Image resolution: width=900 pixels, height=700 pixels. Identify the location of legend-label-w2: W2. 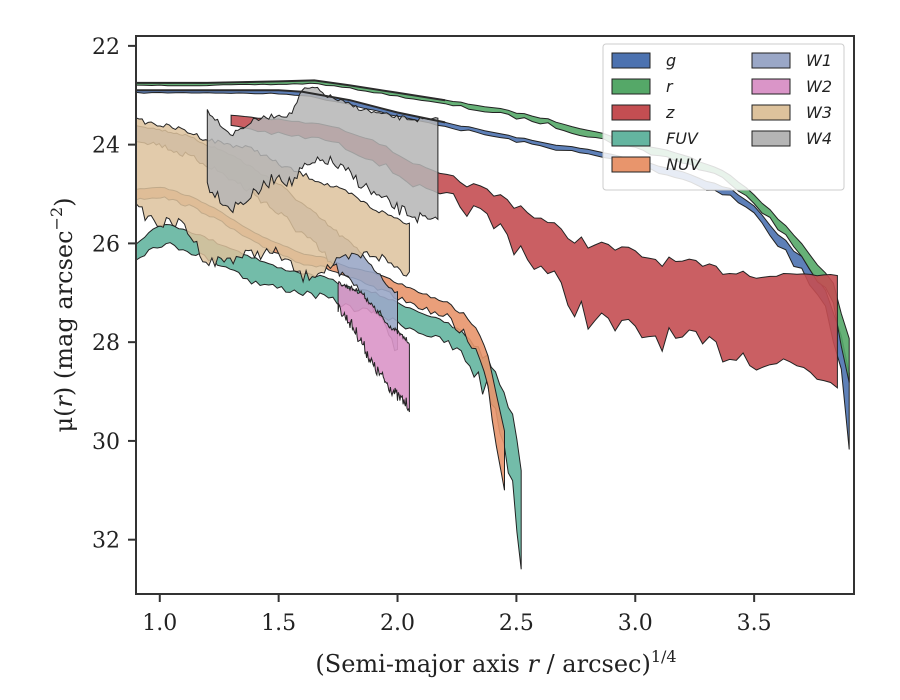
(819, 86).